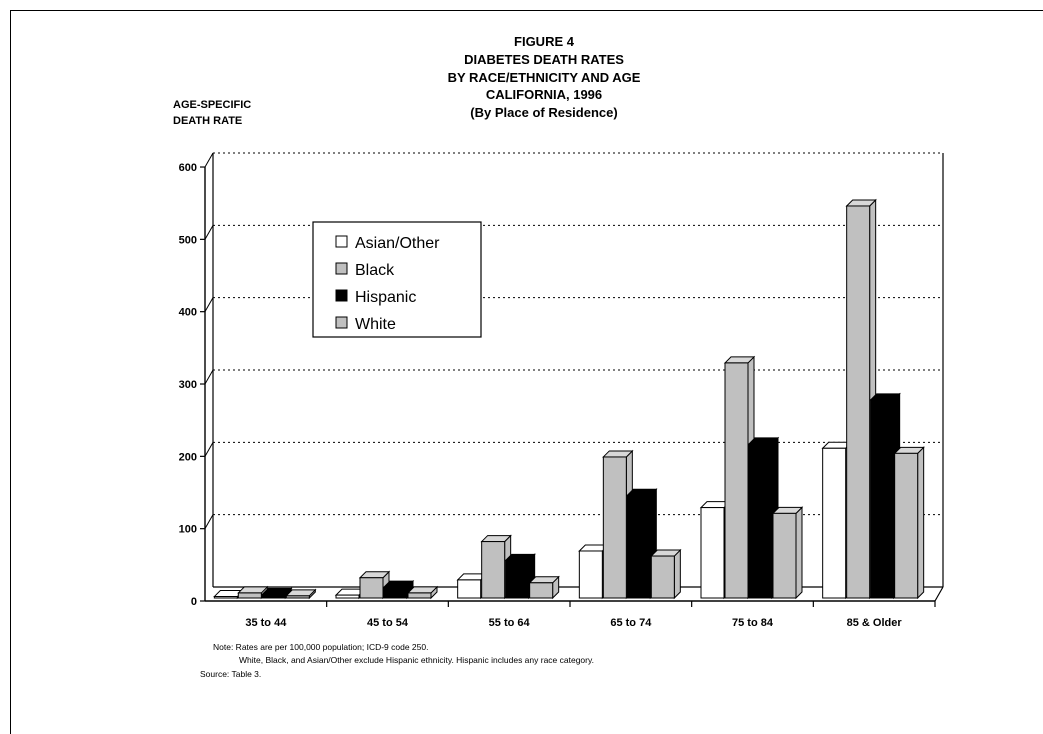  What do you see at coordinates (375, 270) in the screenshot?
I see `legend-label: Black` at bounding box center [375, 270].